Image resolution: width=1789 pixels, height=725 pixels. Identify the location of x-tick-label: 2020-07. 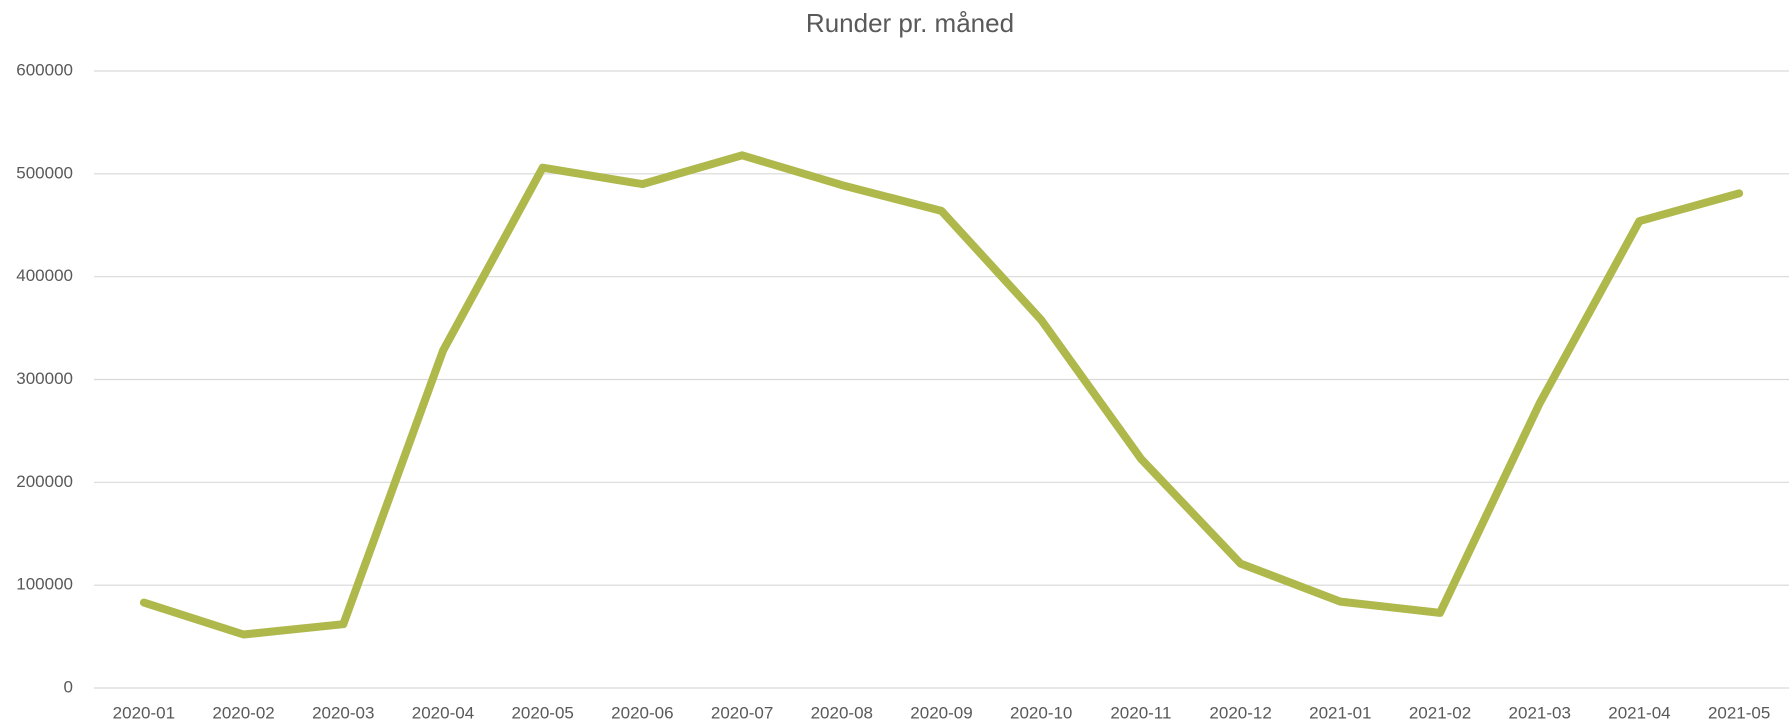
(742, 712).